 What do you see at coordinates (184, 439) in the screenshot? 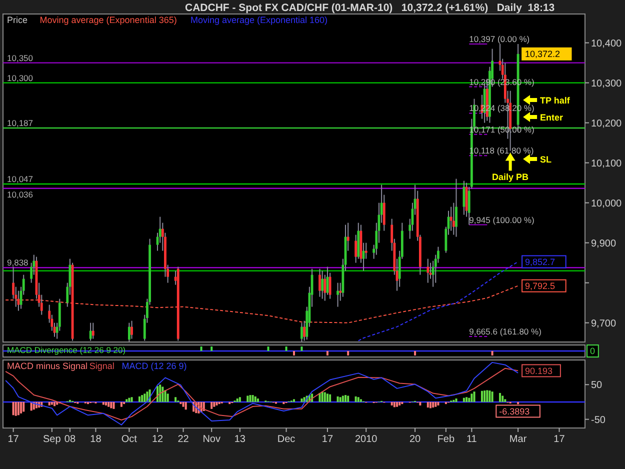
I see `x-tick-label: 22` at bounding box center [184, 439].